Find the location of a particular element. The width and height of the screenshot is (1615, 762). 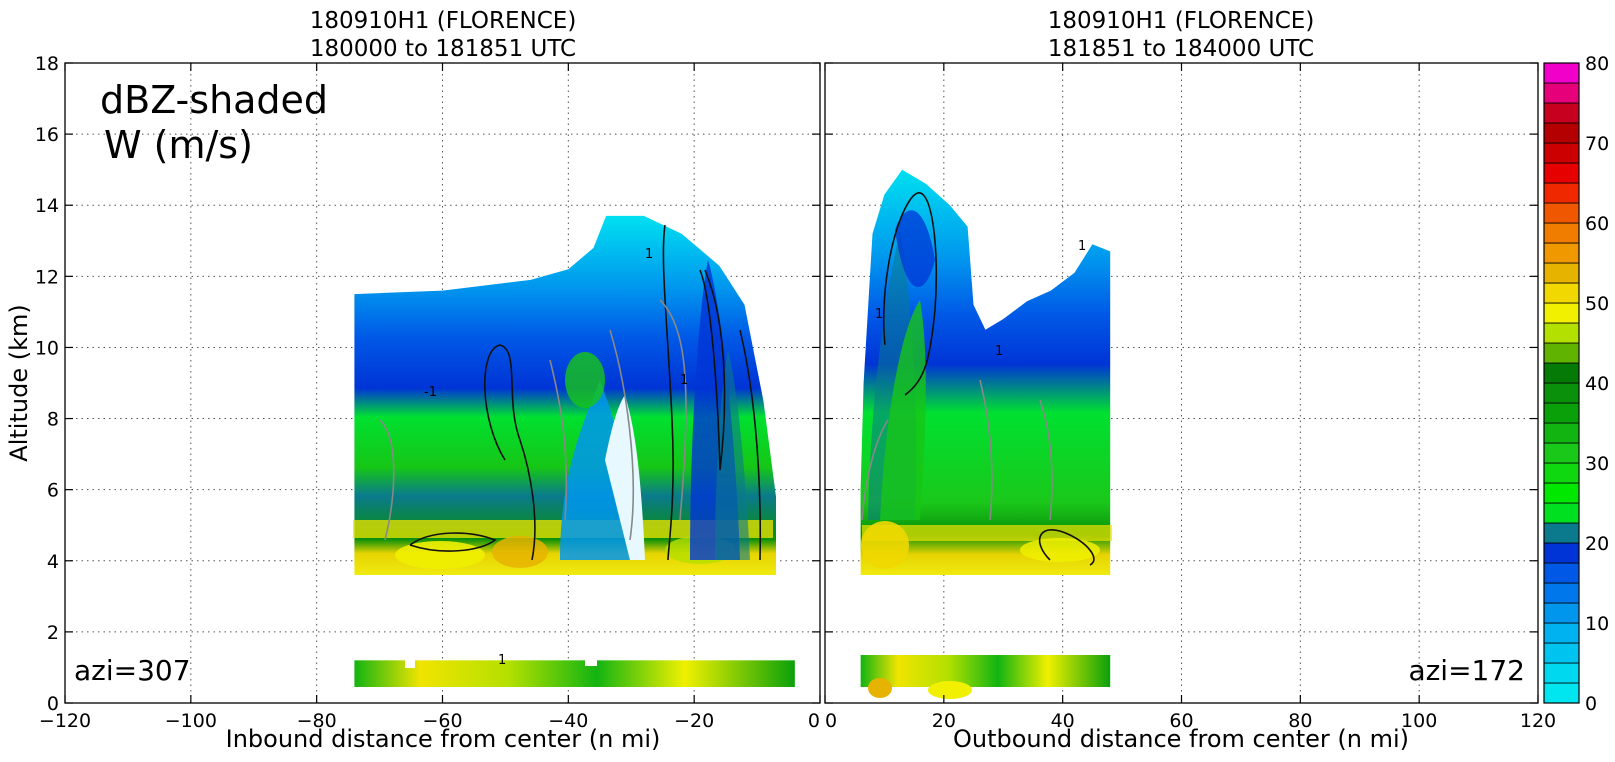

right-contour-label-3: 1 is located at coordinates (999, 351).